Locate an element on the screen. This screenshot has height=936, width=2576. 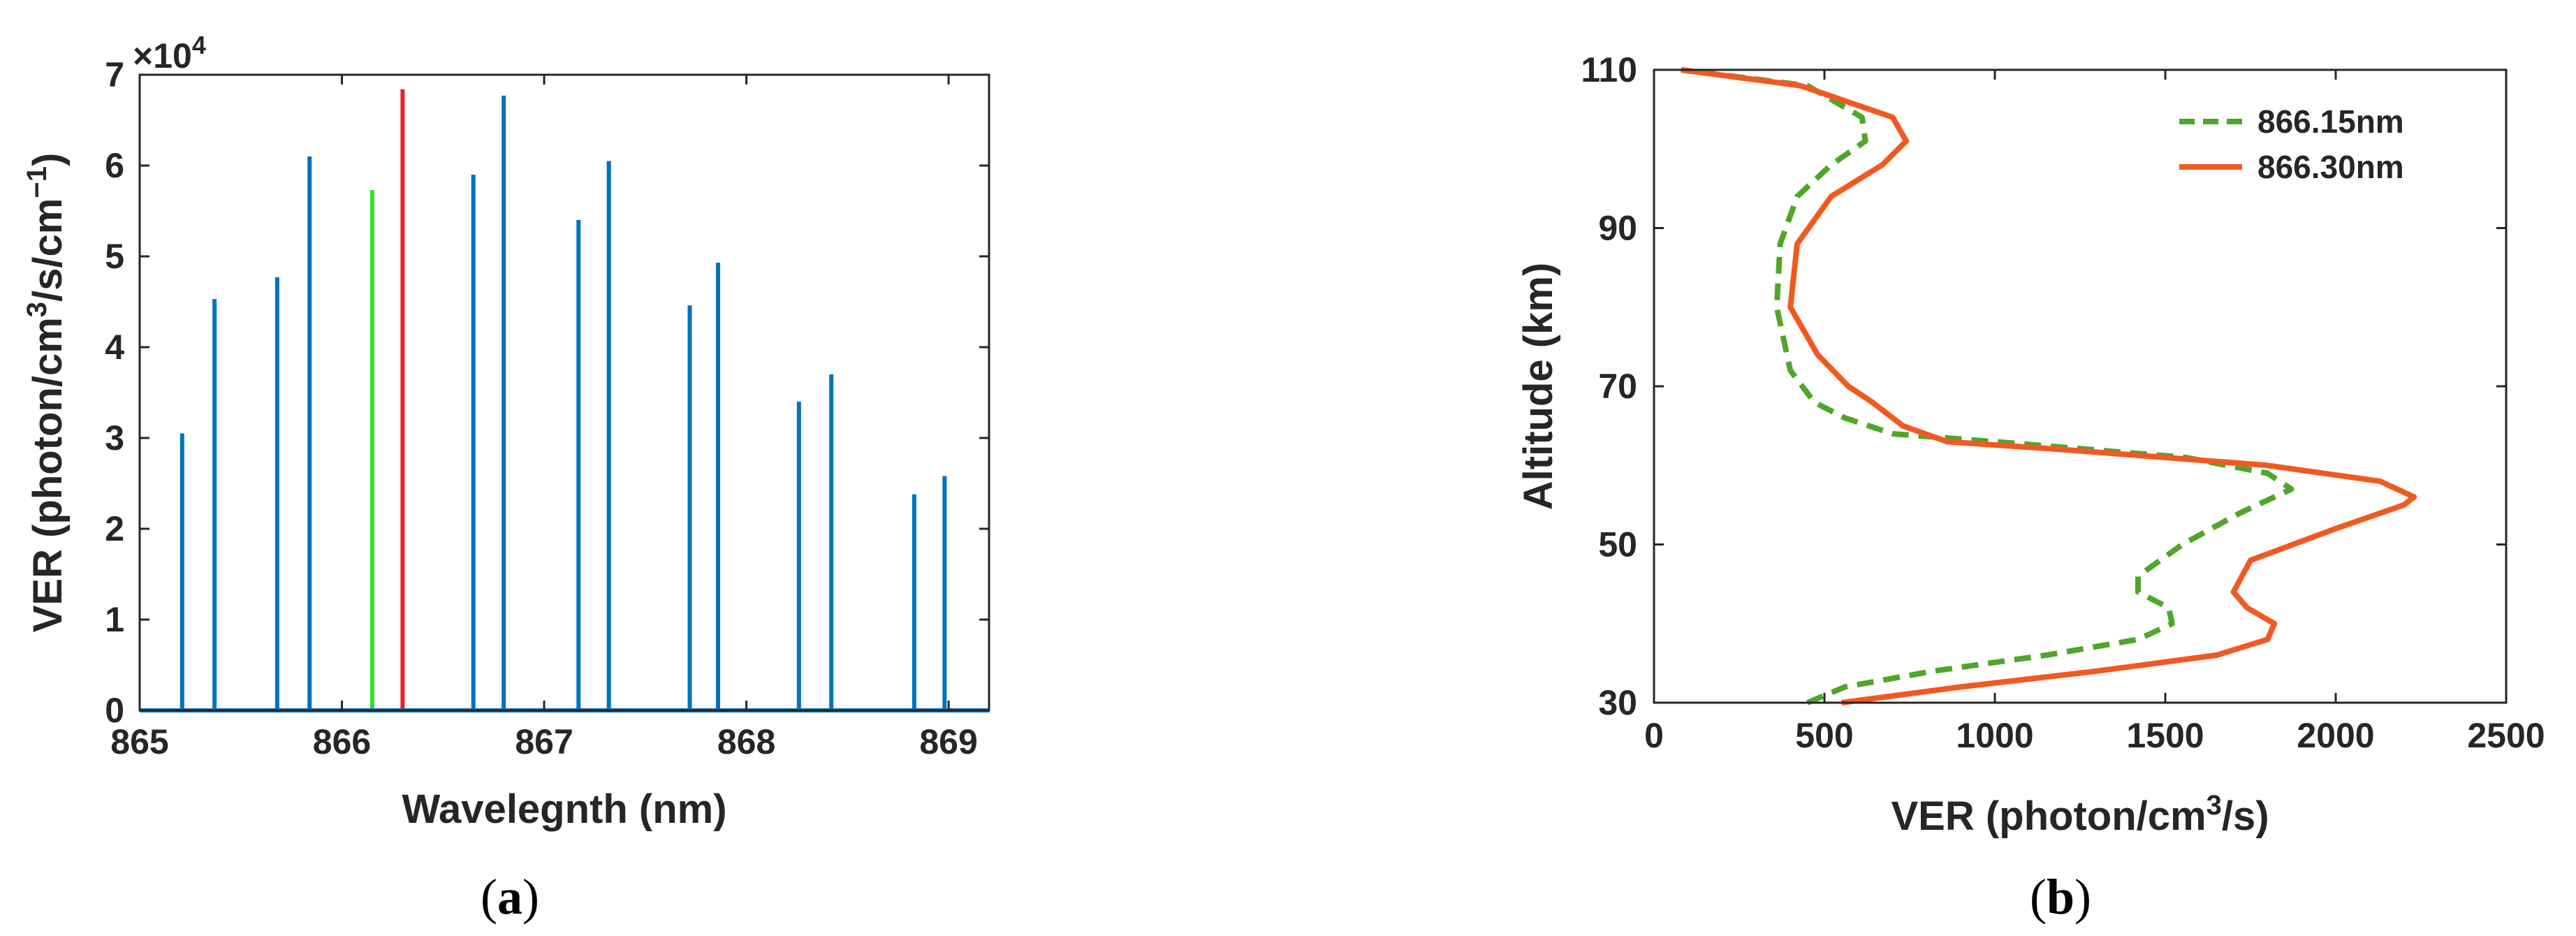
panel-b-y-tick-label: 110 is located at coordinates (1609, 69).